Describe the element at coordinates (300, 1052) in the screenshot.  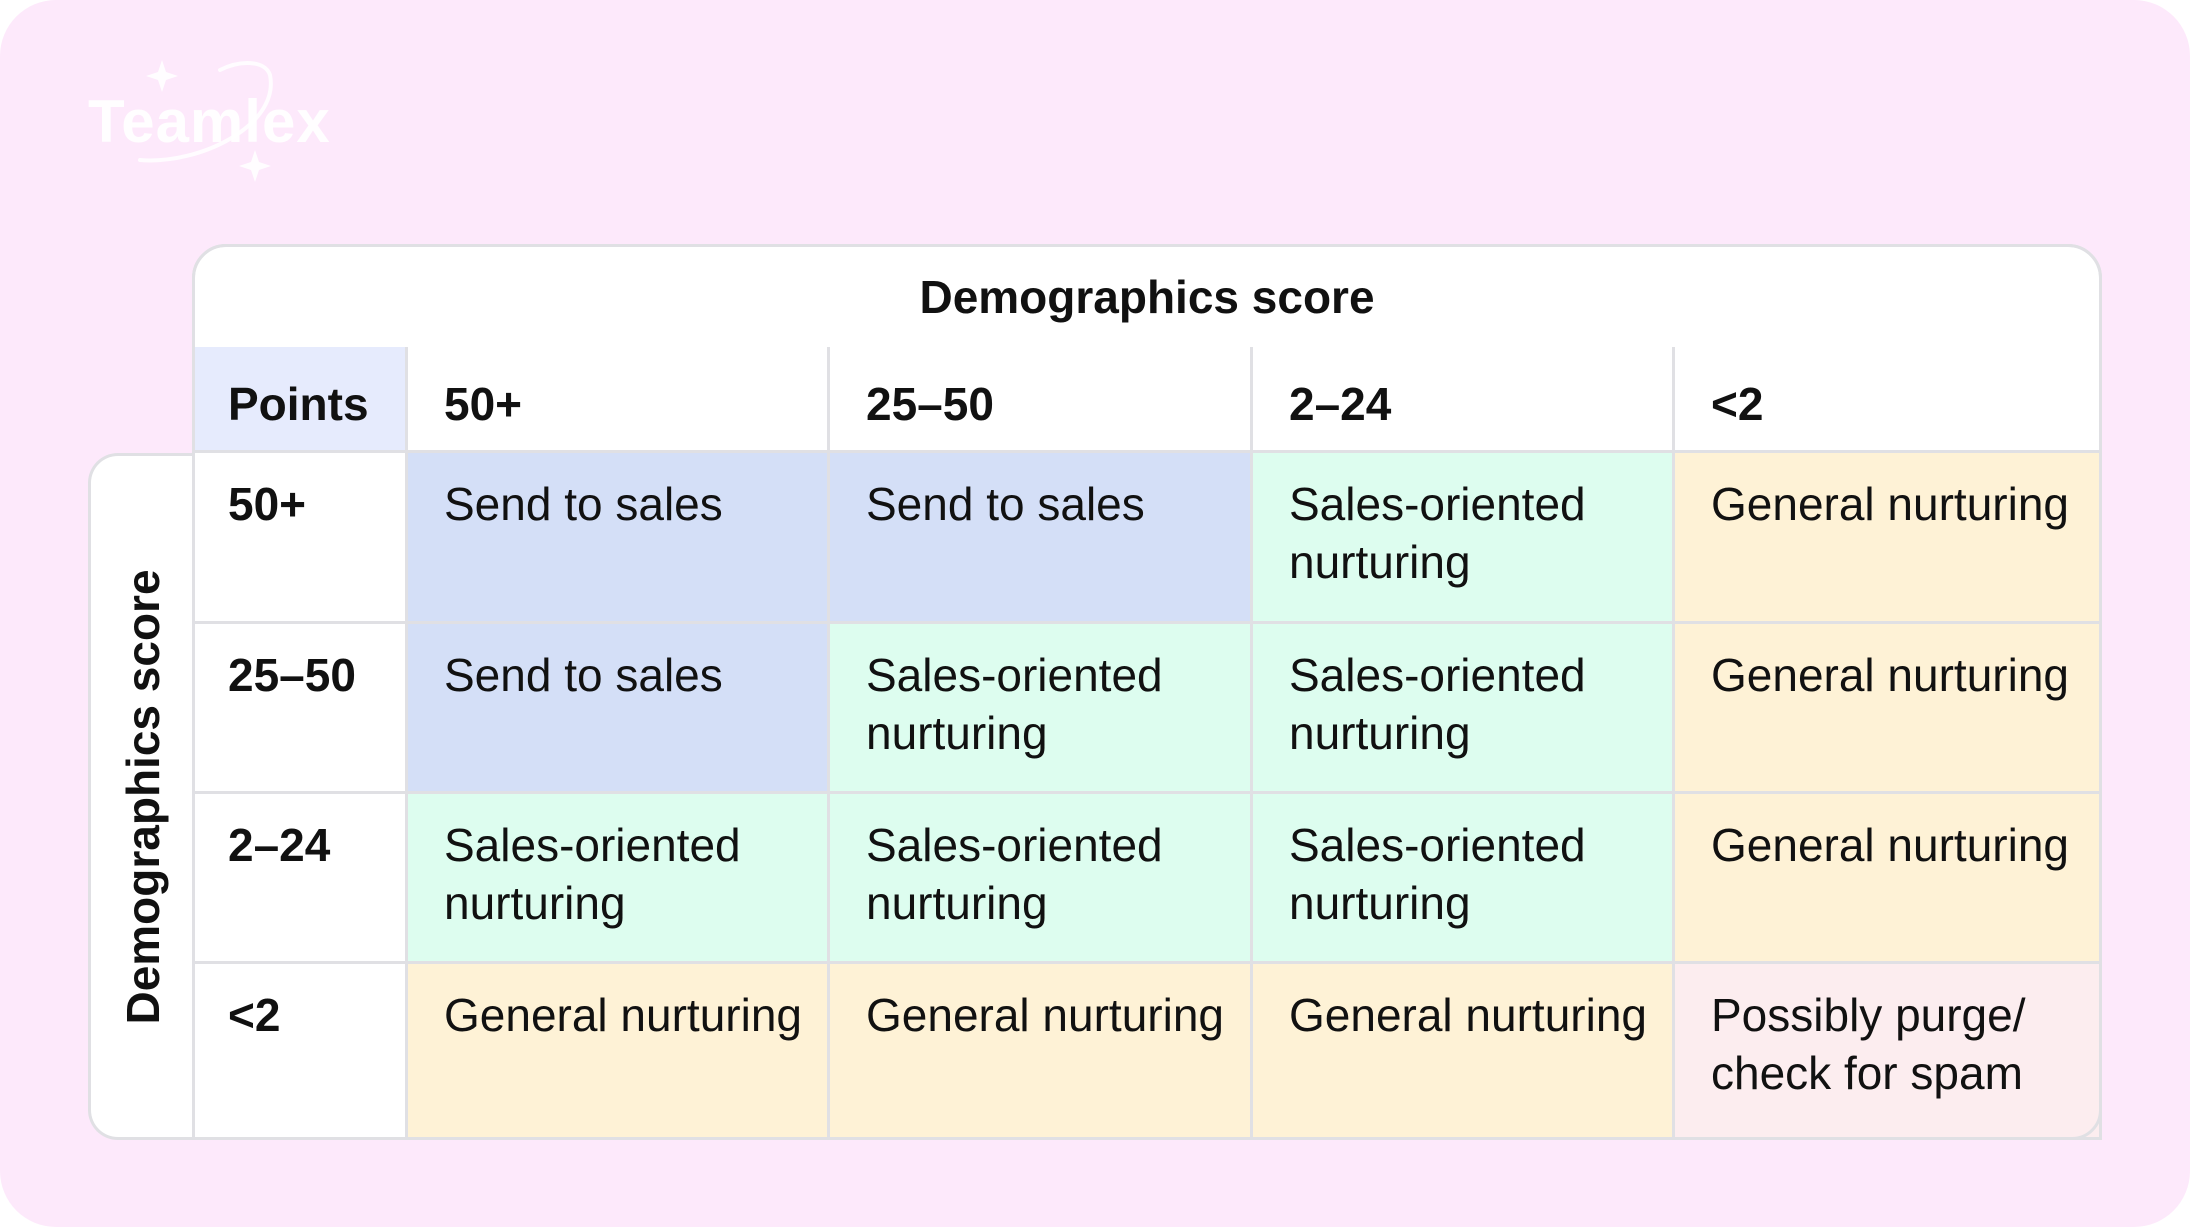
I see `row-header: <2` at that location.